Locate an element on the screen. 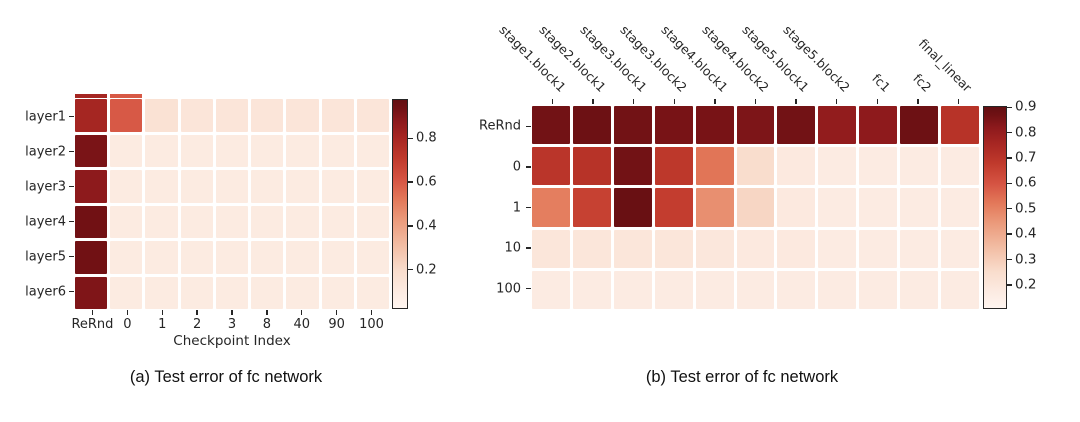 This screenshot has width=1080, height=422. x-tick-label: fc2 is located at coordinates (922, 82).